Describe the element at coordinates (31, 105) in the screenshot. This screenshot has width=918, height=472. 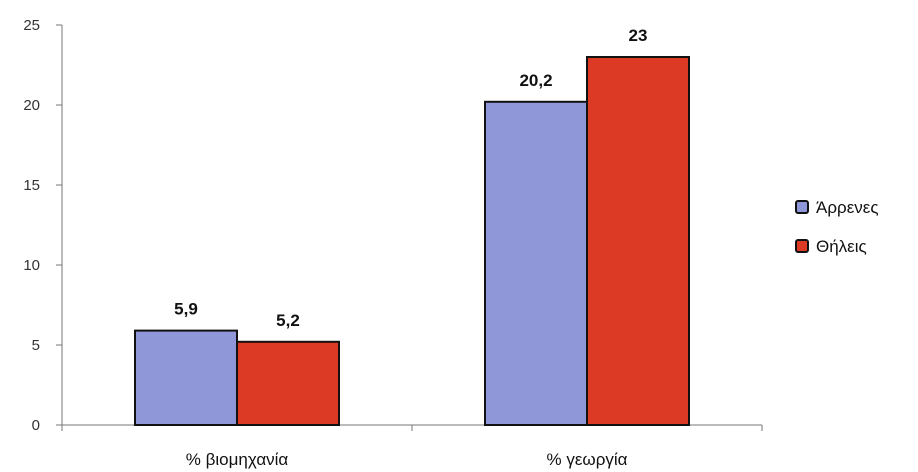
I see `y-tick-label: 20` at that location.